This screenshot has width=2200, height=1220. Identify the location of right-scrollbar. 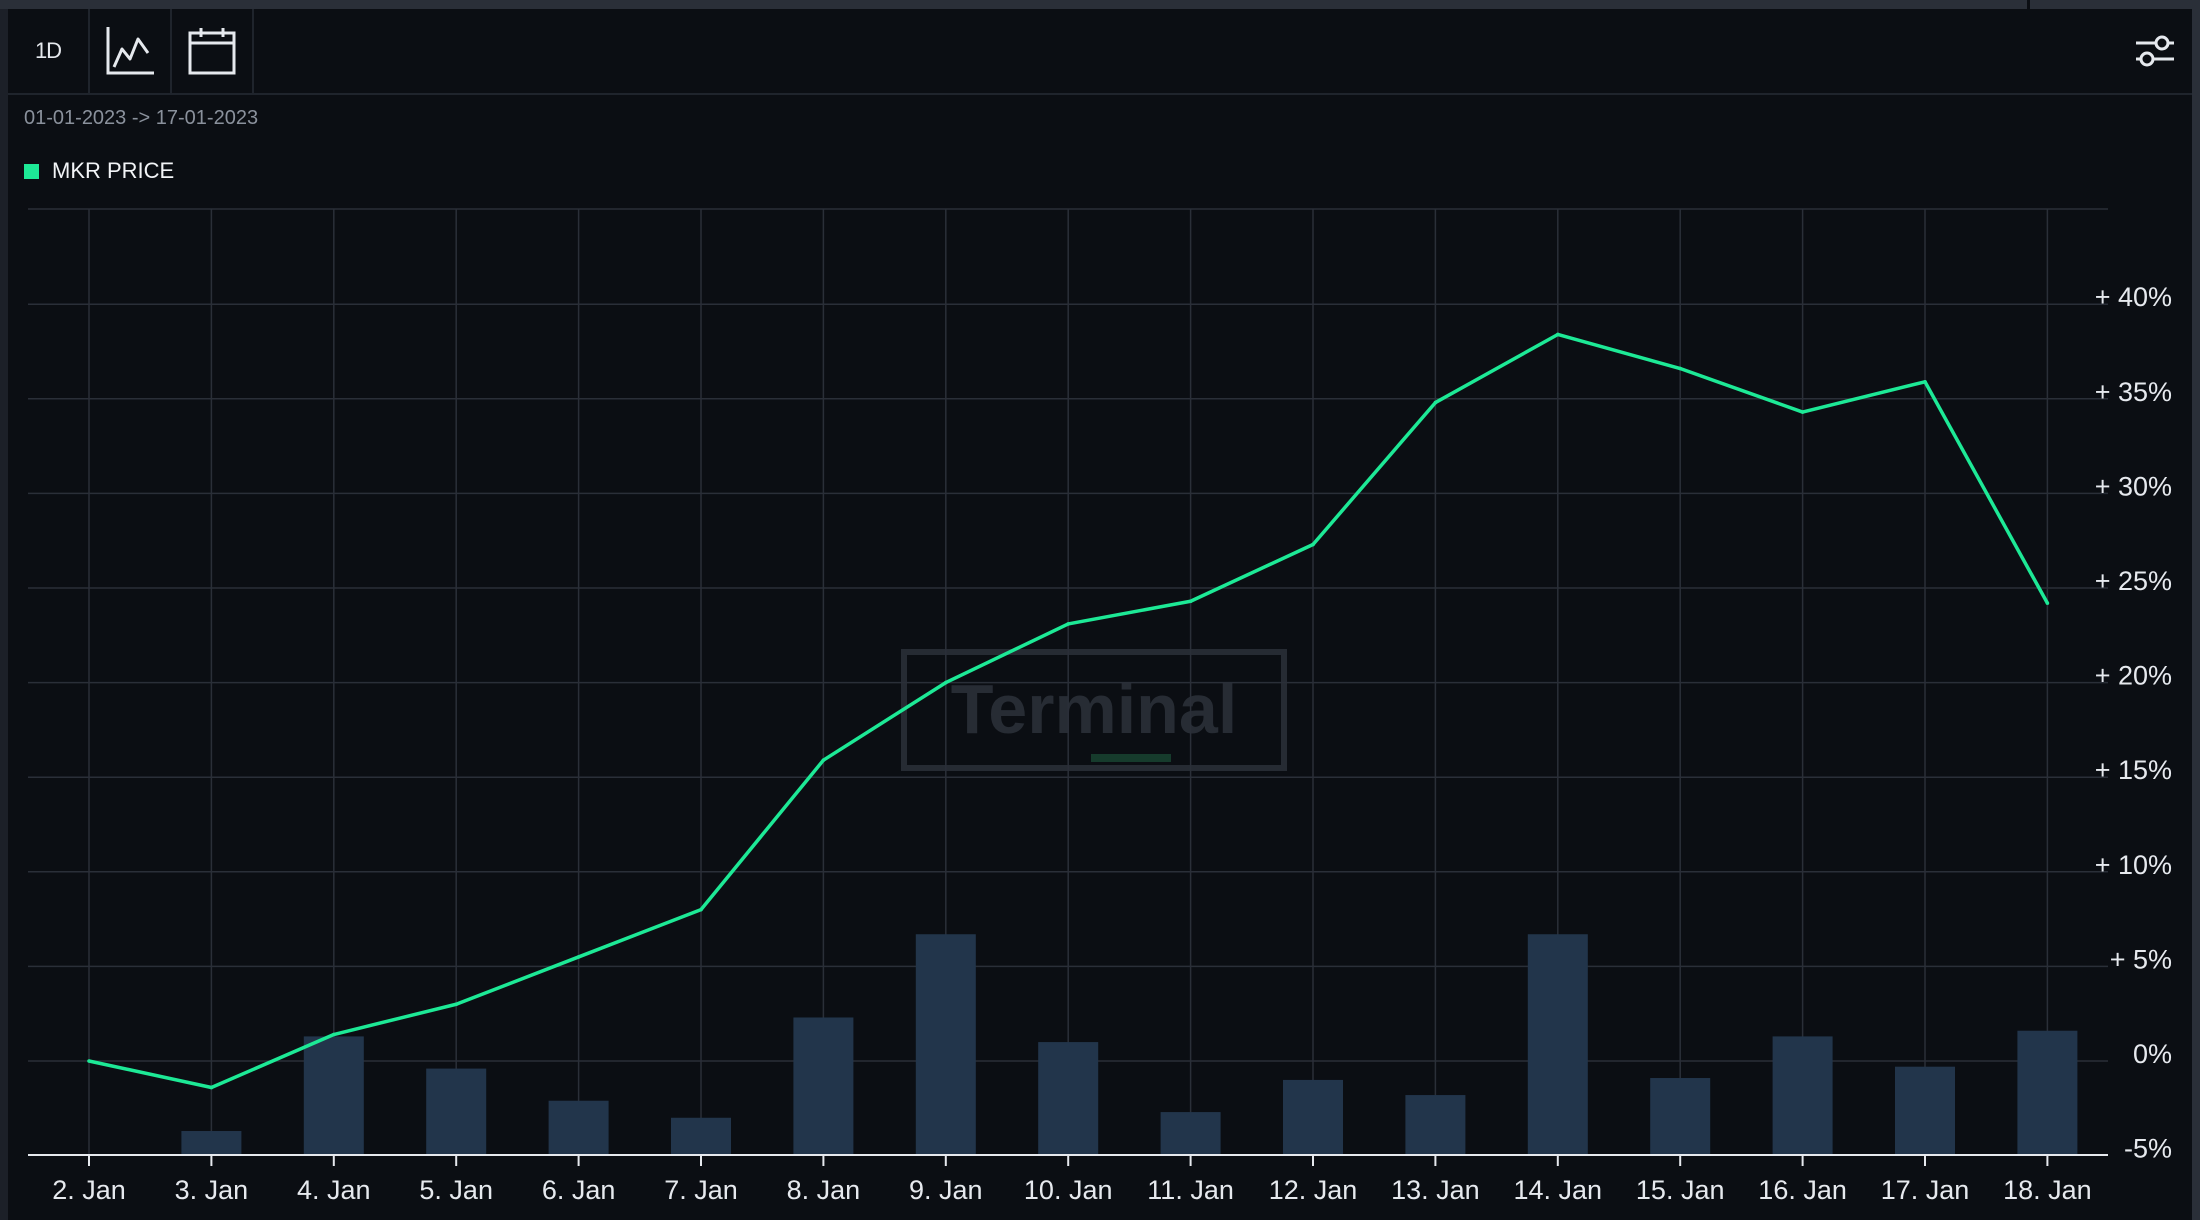
(2196, 614).